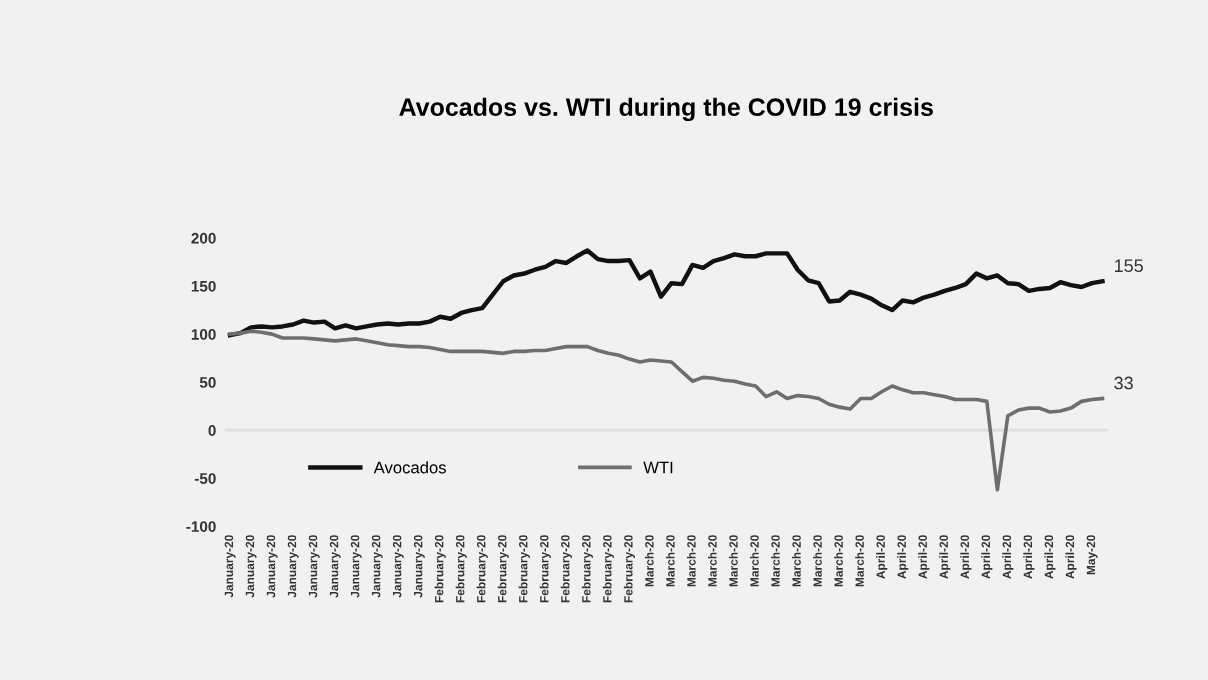 Image resolution: width=1208 pixels, height=680 pixels. I want to click on chart-title: Avocados vs. WTI during the COVID 19 crisis, so click(666, 109).